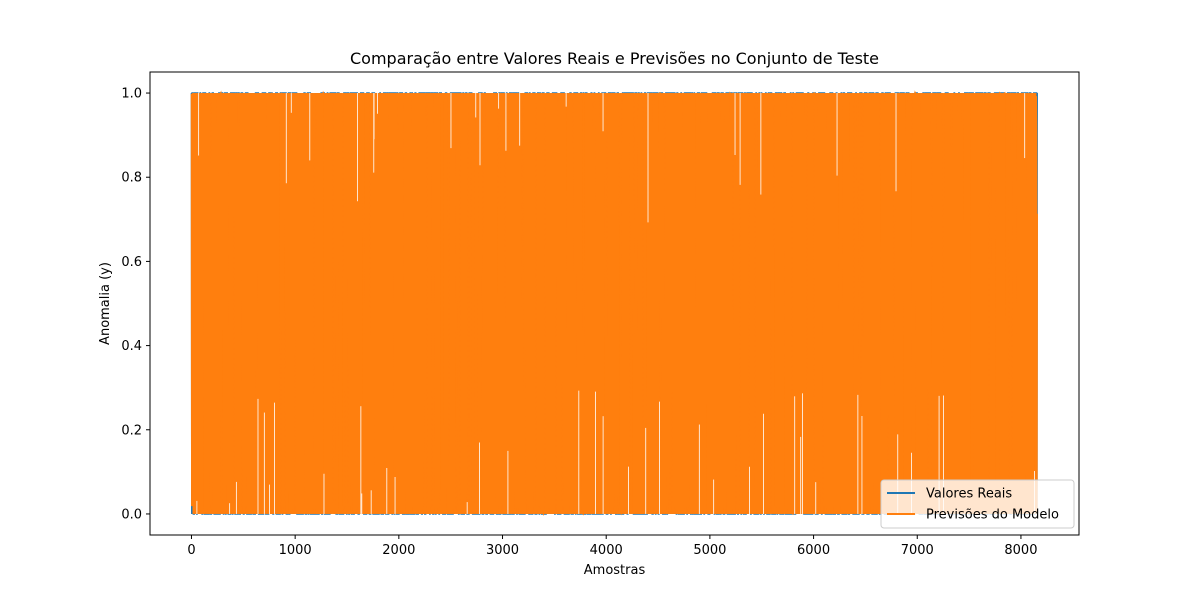  Describe the element at coordinates (131, 514) in the screenshot. I see `y-tick-label: 0.0` at that location.